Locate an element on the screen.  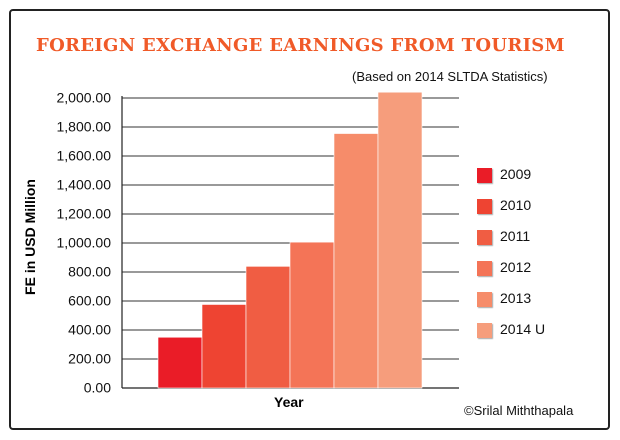
y-tick-label: 1,800.00 is located at coordinates (84, 127).